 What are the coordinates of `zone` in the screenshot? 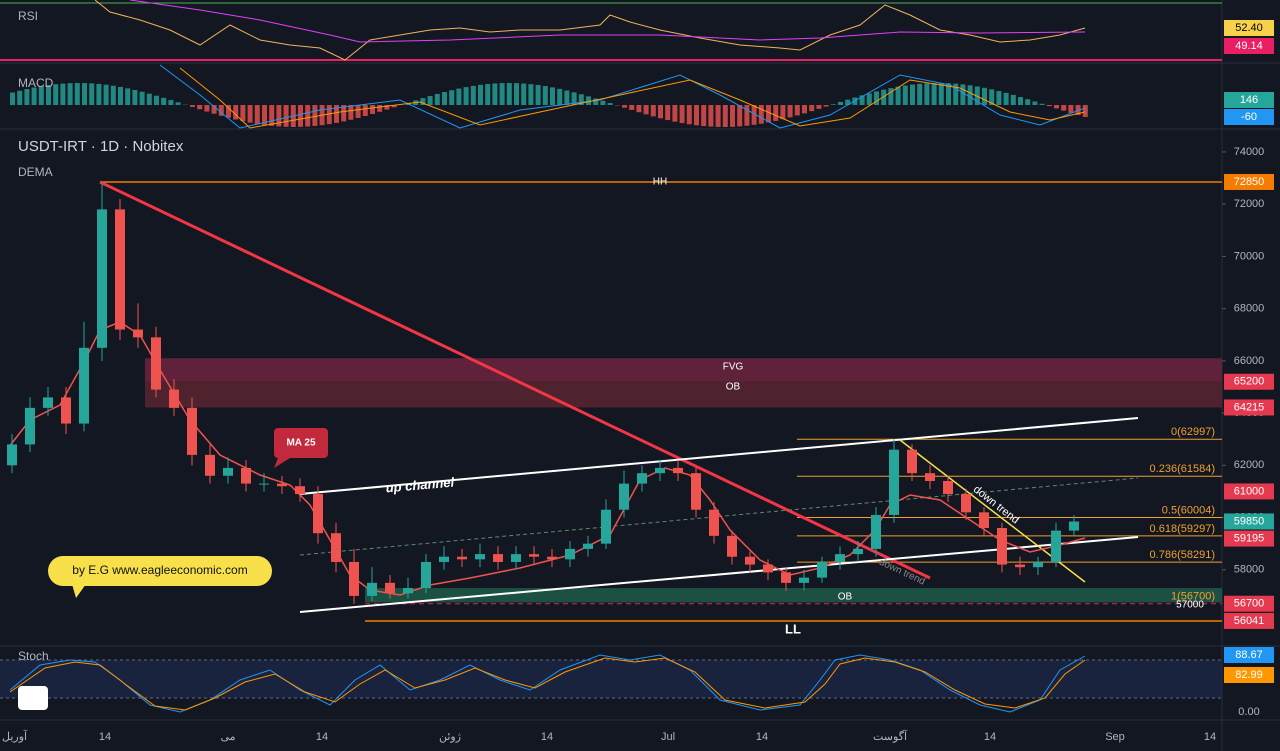 It's located at (683, 370).